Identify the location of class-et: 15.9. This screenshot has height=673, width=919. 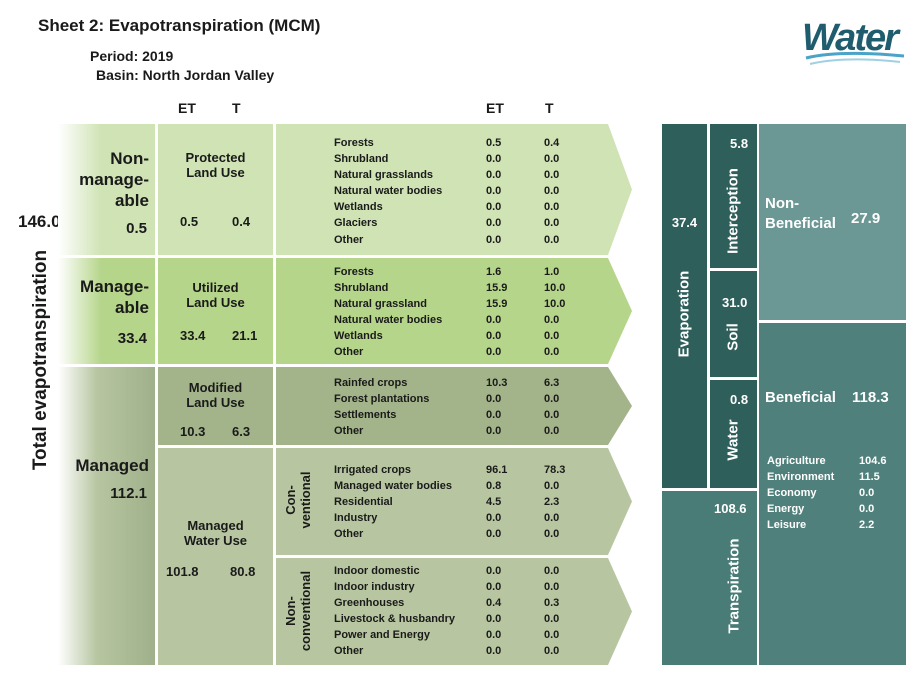
(497, 288).